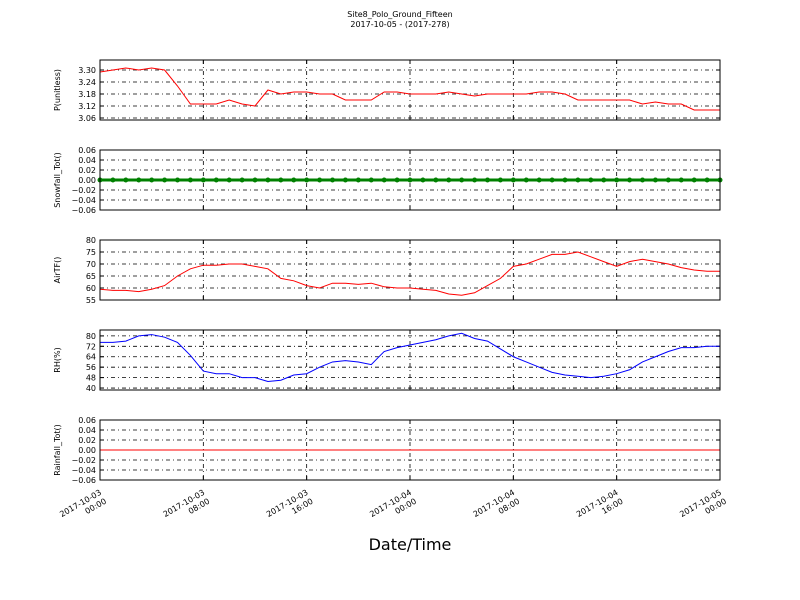  Describe the element at coordinates (399, 24) in the screenshot. I see `chart-subtitle: 2017-10-05 - (2017-278)` at that location.